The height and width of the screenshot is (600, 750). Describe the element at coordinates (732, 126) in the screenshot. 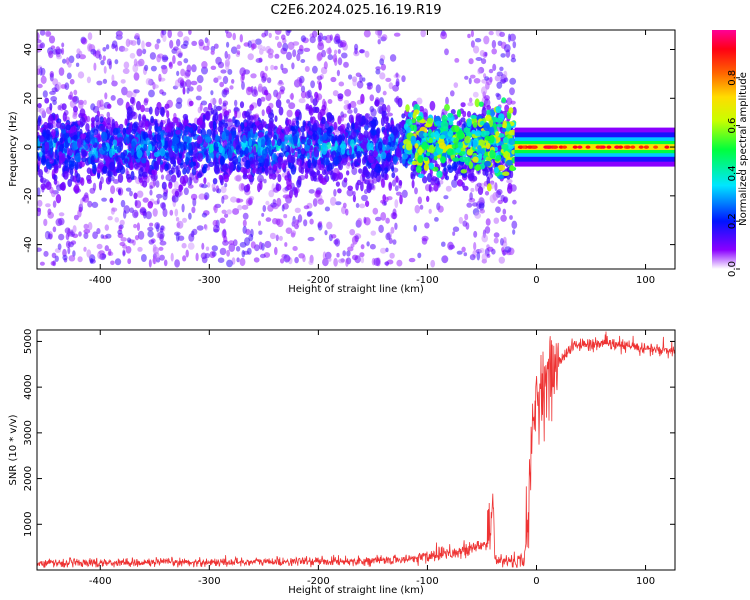

I see `colorbar-tick-label: 0.6` at that location.